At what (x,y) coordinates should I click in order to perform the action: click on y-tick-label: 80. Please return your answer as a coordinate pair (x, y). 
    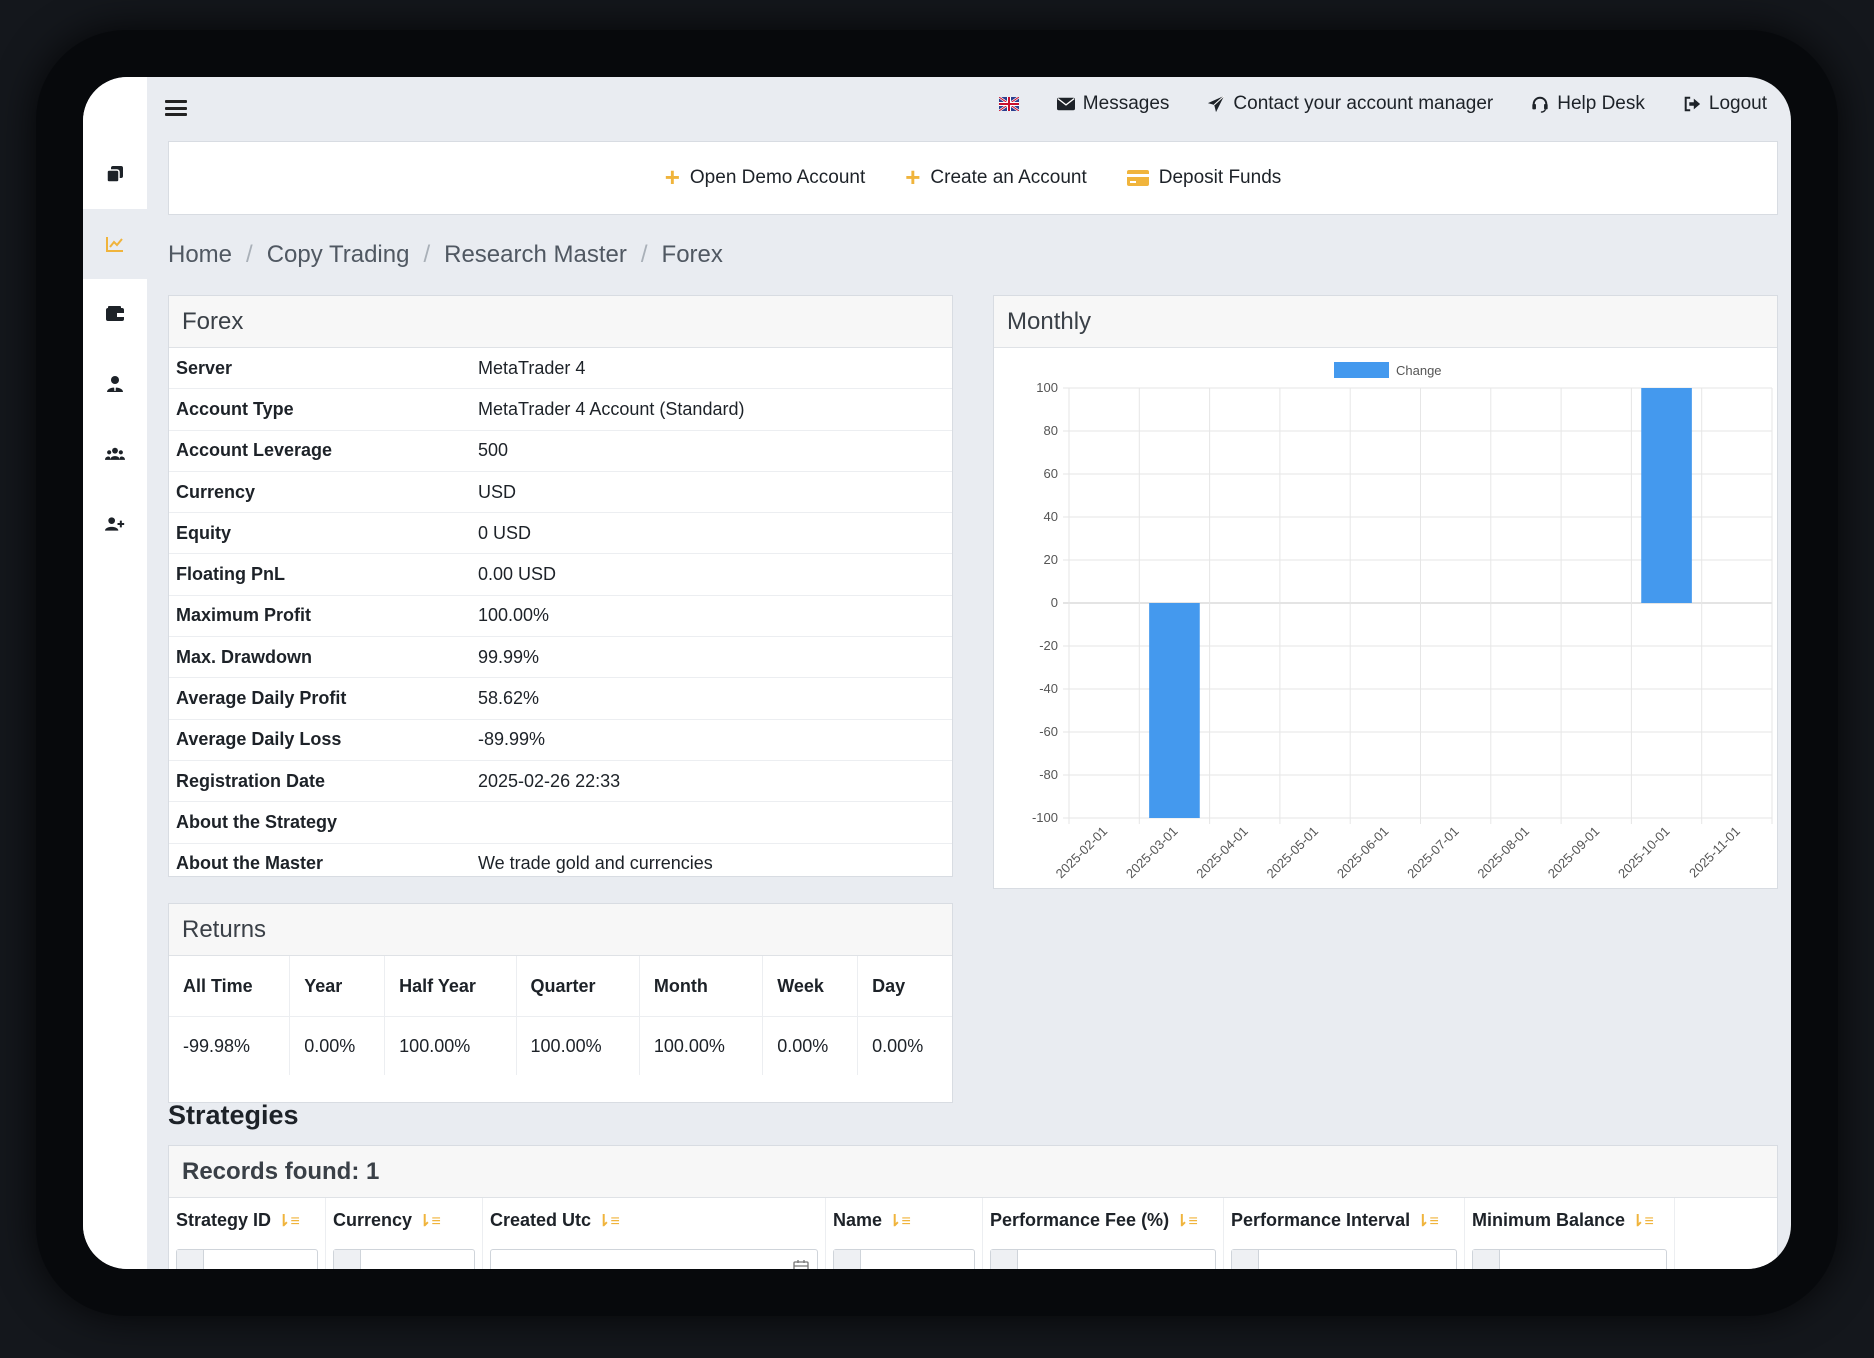
    Looking at the image, I should click on (1051, 430).